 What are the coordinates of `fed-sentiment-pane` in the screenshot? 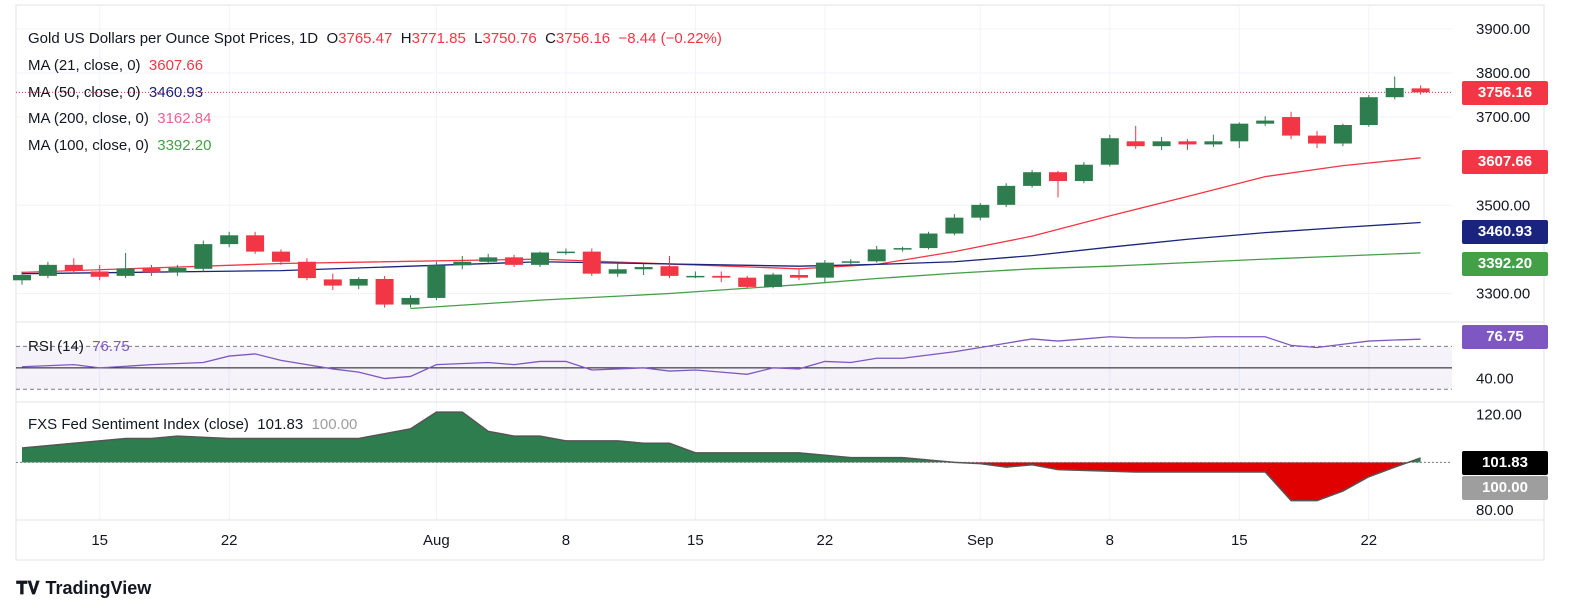 It's located at (734, 456).